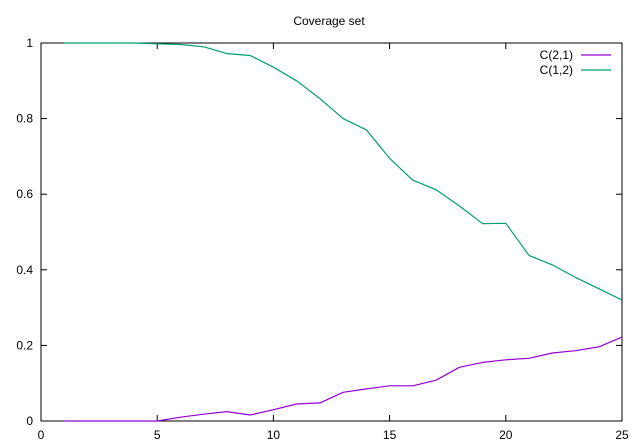 The image size is (640, 448). I want to click on y-tick-label: 0.4, so click(24, 270).